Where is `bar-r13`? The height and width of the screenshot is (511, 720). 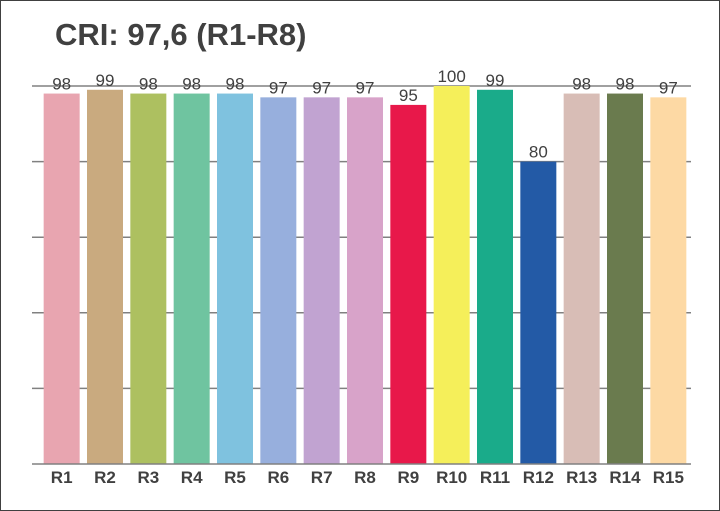 bar-r13 is located at coordinates (581, 278).